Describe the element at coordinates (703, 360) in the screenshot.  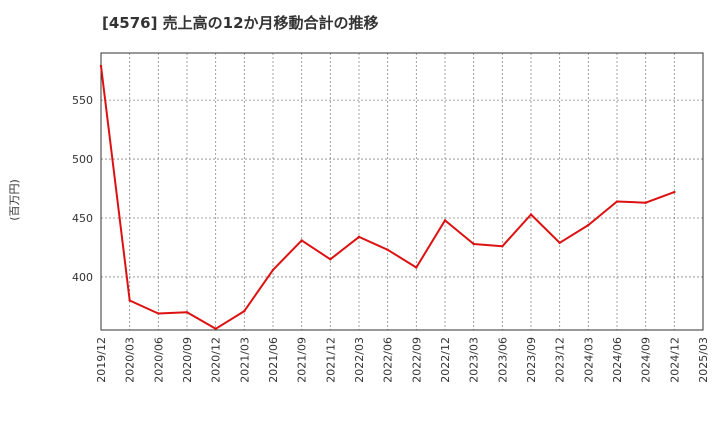
I see `x-tick-label: 2025/03` at that location.